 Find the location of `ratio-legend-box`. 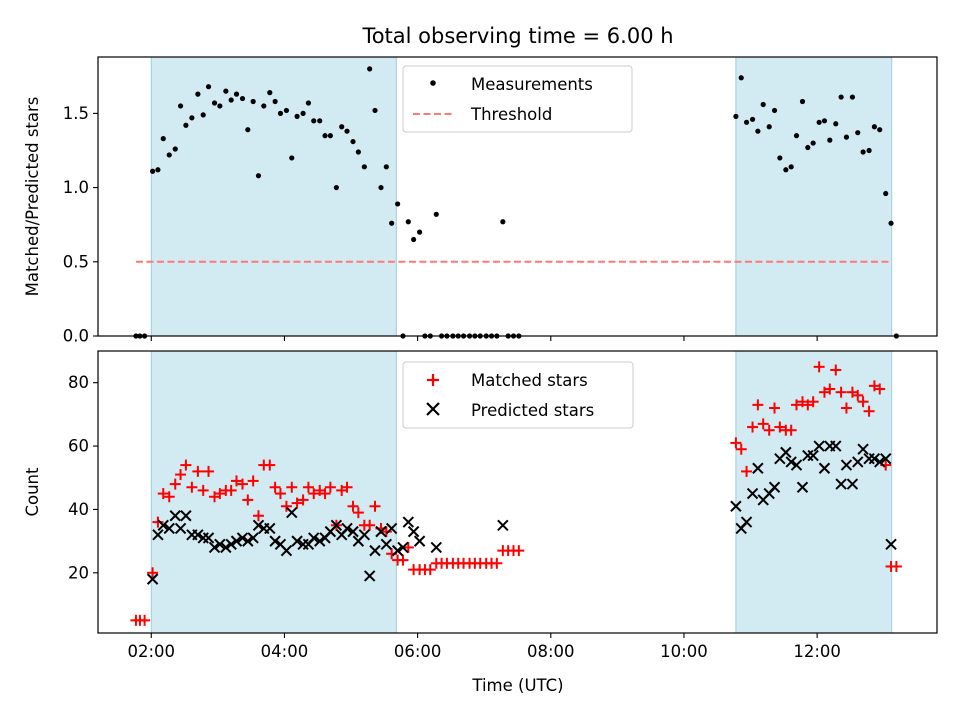

ratio-legend-box is located at coordinates (517, 99).